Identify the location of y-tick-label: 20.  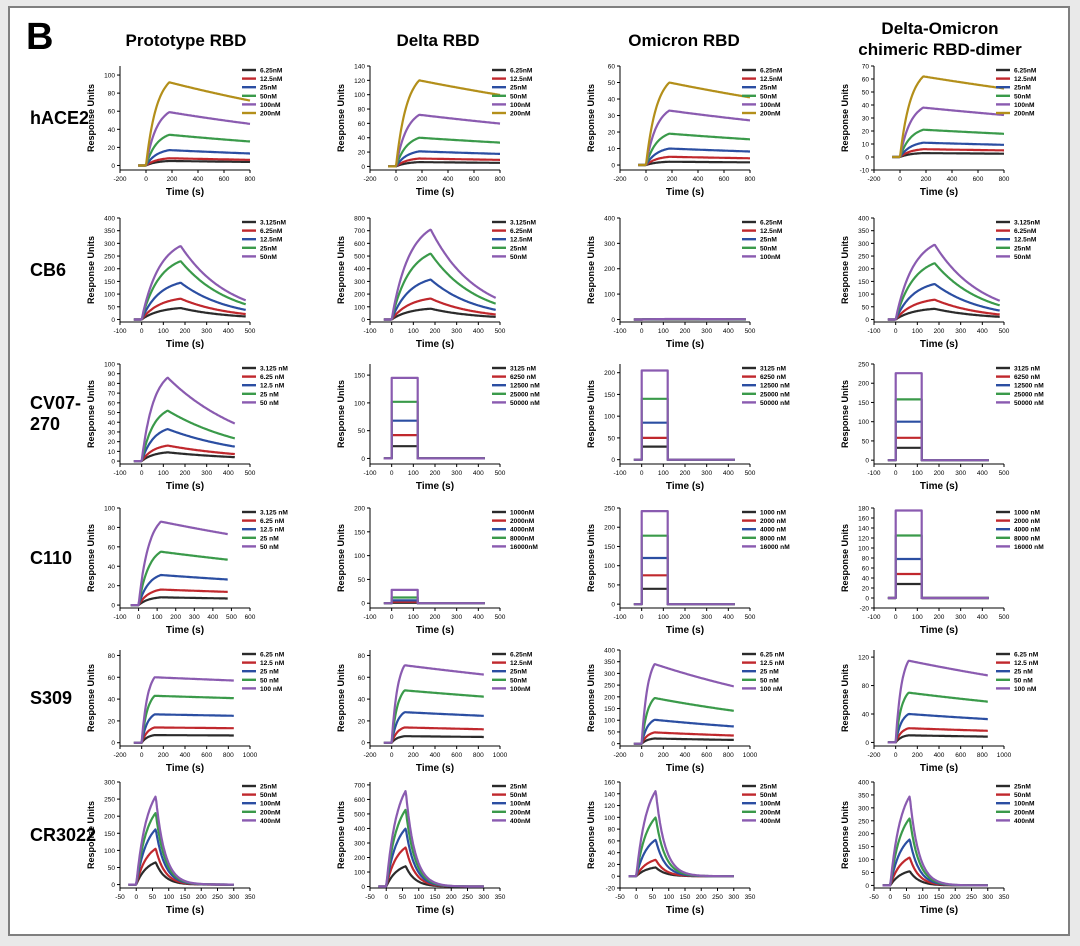
(866, 589).